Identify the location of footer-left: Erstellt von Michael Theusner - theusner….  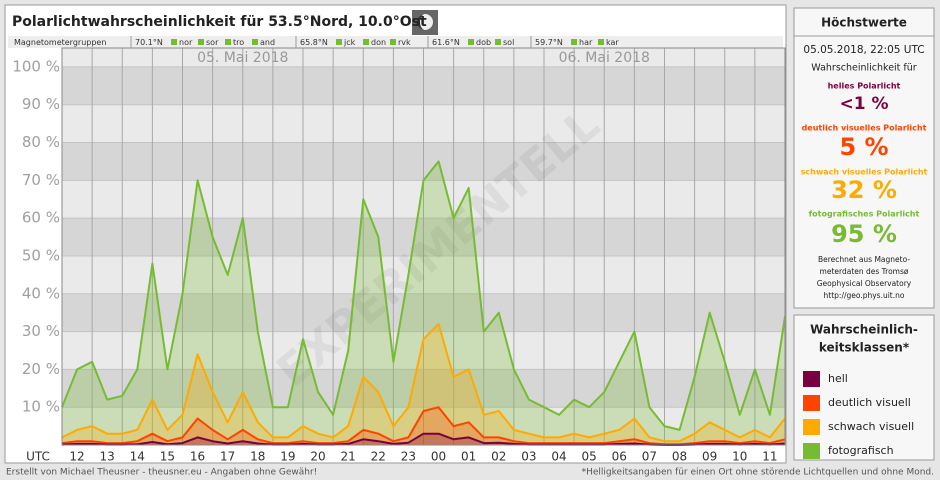
(161, 473).